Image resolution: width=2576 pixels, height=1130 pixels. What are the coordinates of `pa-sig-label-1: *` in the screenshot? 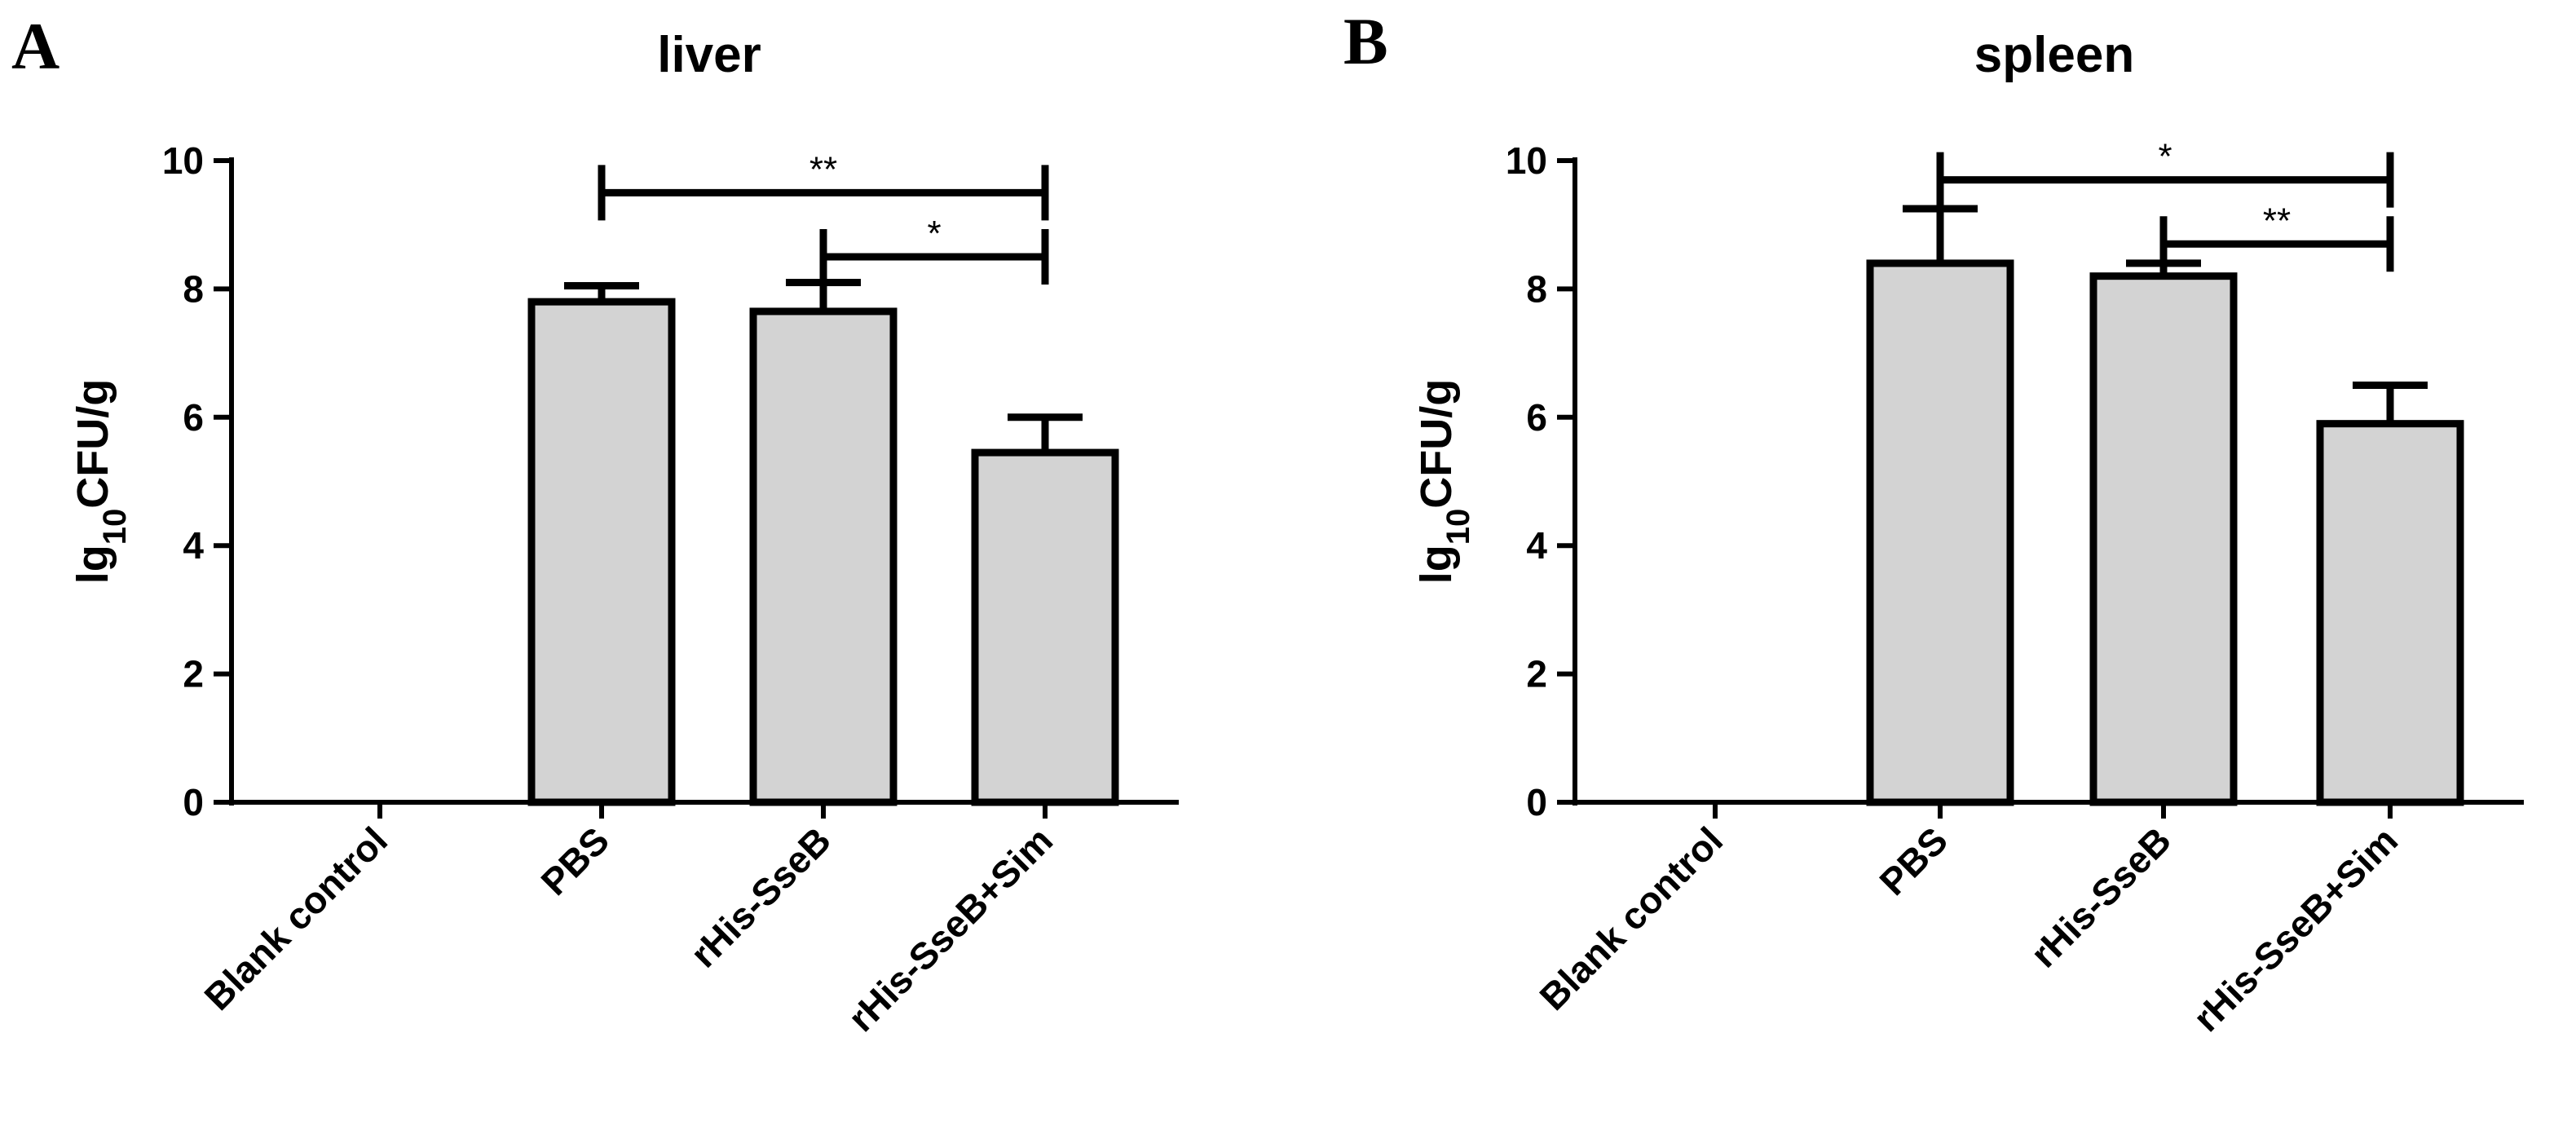 It's located at (934, 234).